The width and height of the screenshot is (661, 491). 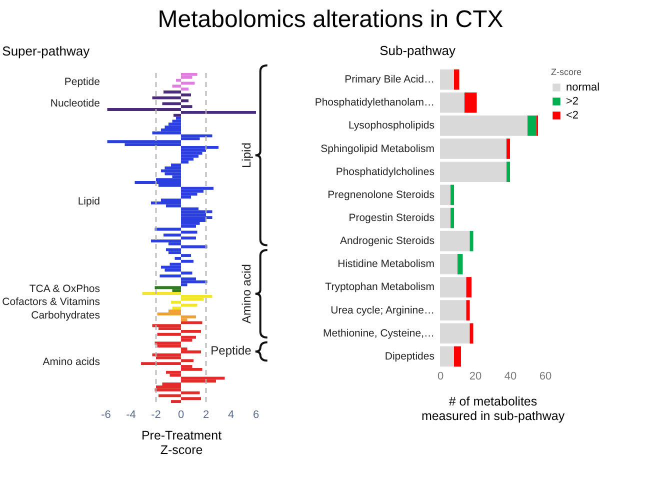 What do you see at coordinates (330, 20) in the screenshot?
I see `text: Metabolomics alterations in CTX` at bounding box center [330, 20].